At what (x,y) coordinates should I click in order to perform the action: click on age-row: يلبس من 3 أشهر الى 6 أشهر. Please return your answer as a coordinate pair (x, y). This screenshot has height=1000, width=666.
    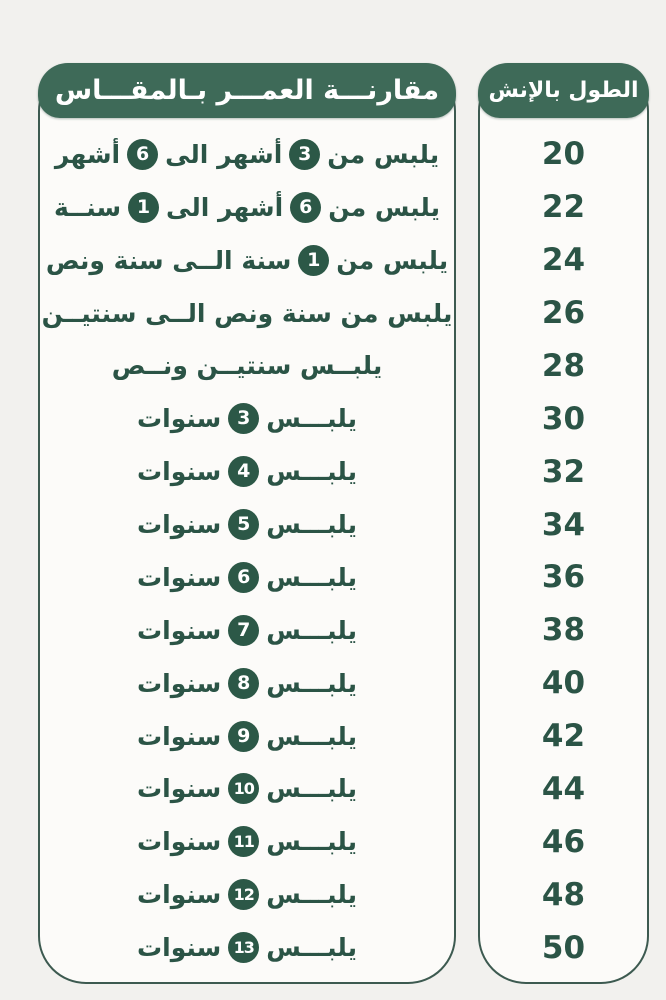
    Looking at the image, I should click on (247, 154).